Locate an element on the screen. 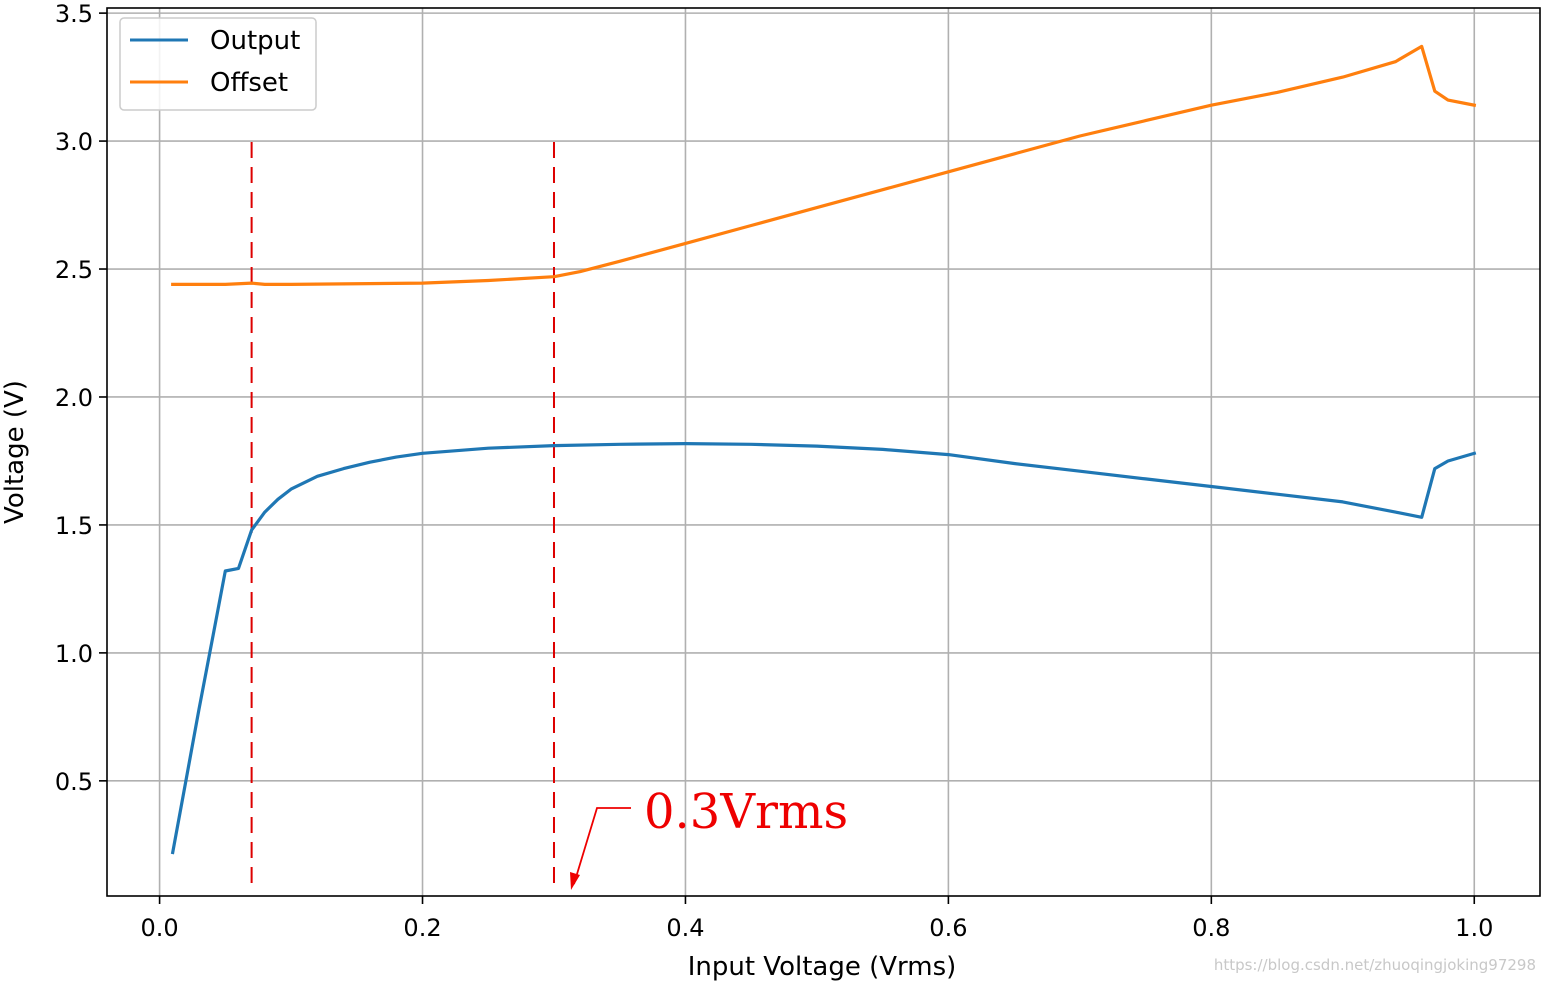 The height and width of the screenshot is (982, 1544). annotation-arrow is located at coordinates (602, 846).